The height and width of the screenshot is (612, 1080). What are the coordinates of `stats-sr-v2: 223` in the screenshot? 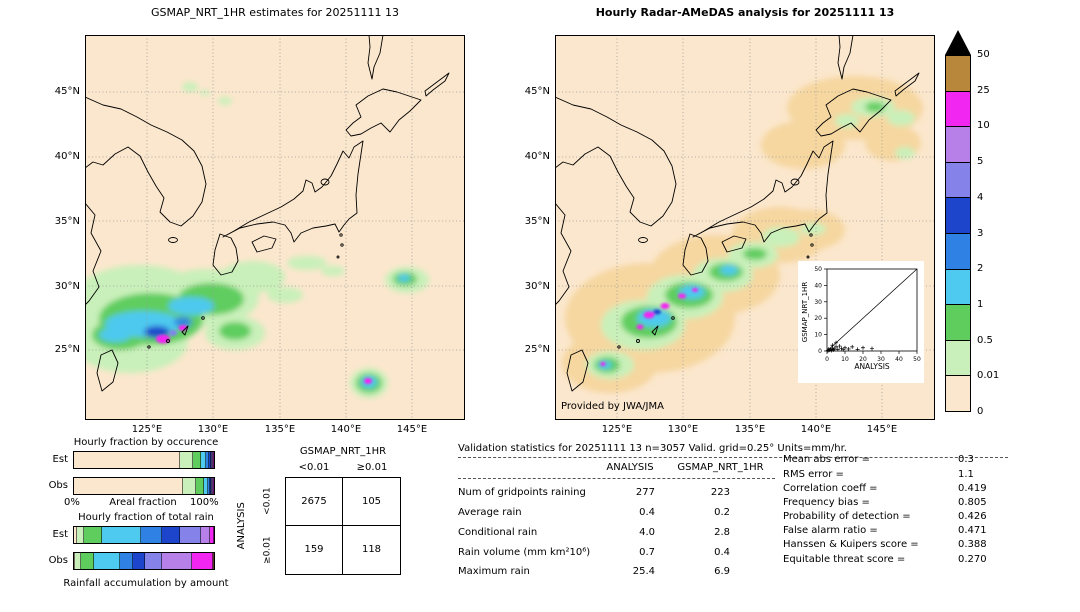 It's located at (720, 493).